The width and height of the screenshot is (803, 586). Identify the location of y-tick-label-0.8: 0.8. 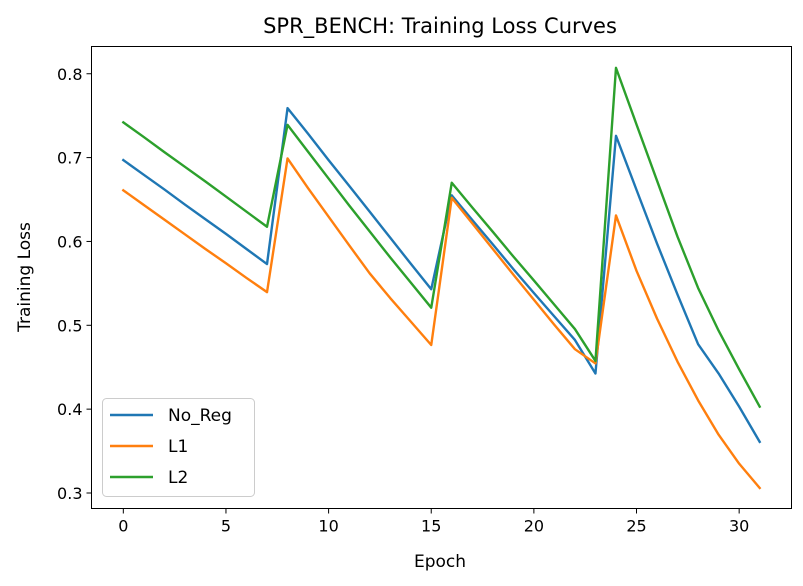
(69, 74).